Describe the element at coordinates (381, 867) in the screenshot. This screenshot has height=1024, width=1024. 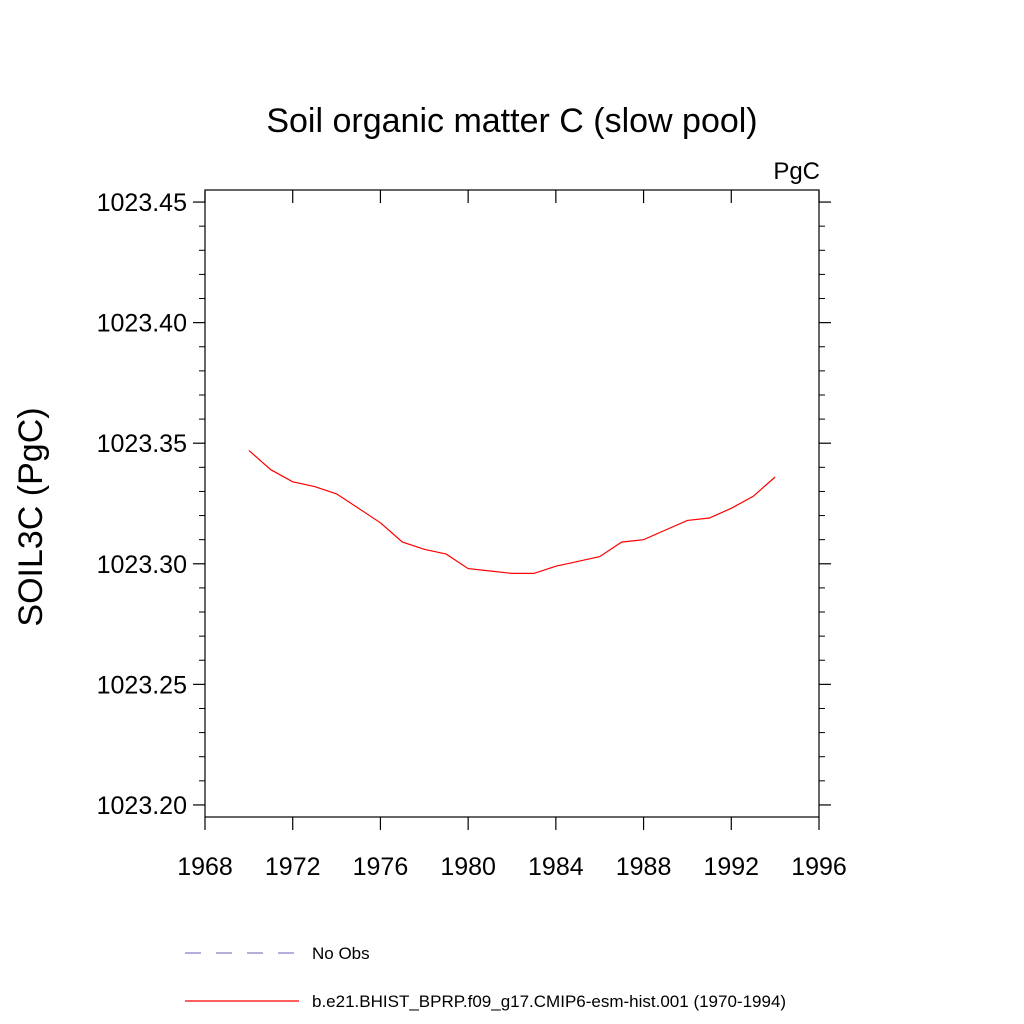
I see `x-tick-label: 1976` at that location.